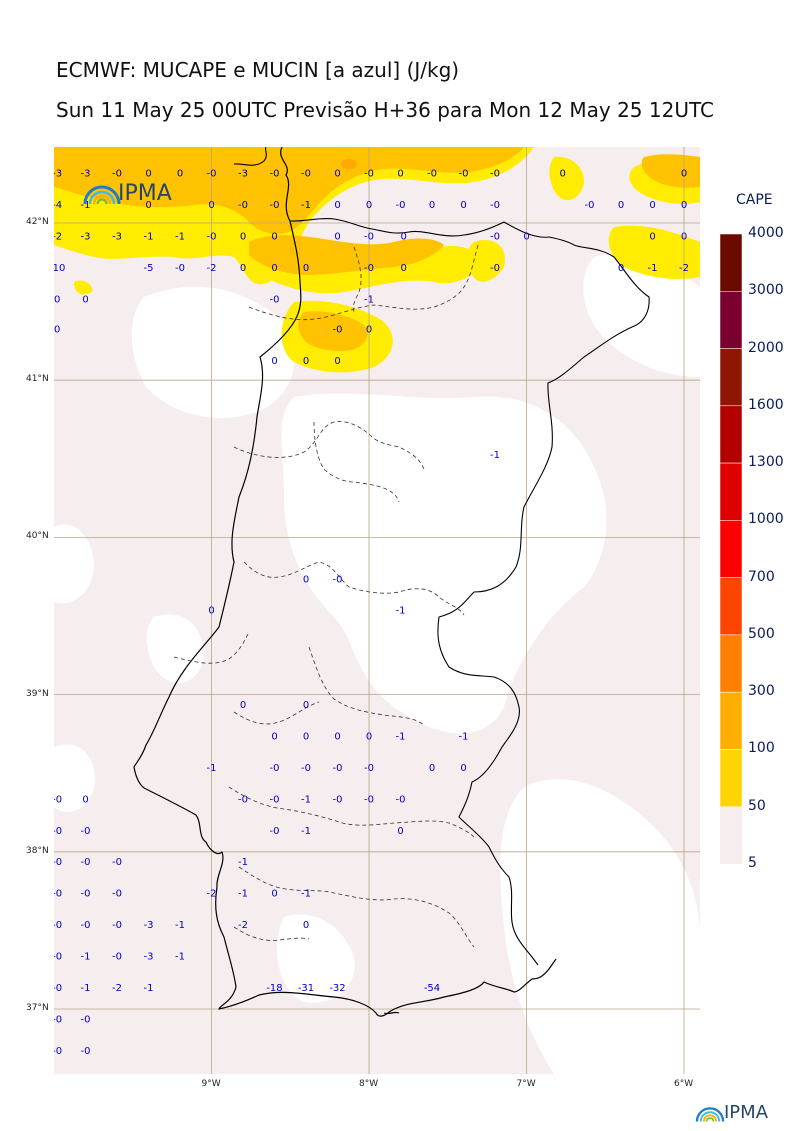 The height and width of the screenshot is (1131, 800). What do you see at coordinates (752, 863) in the screenshot?
I see `legend-tick-label: 5` at bounding box center [752, 863].